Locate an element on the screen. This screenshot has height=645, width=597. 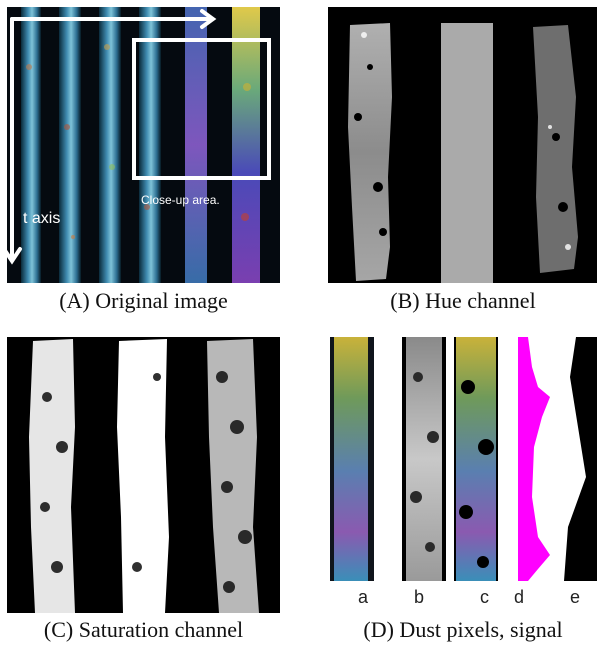
sublabel-e: e is located at coordinates (575, 597).